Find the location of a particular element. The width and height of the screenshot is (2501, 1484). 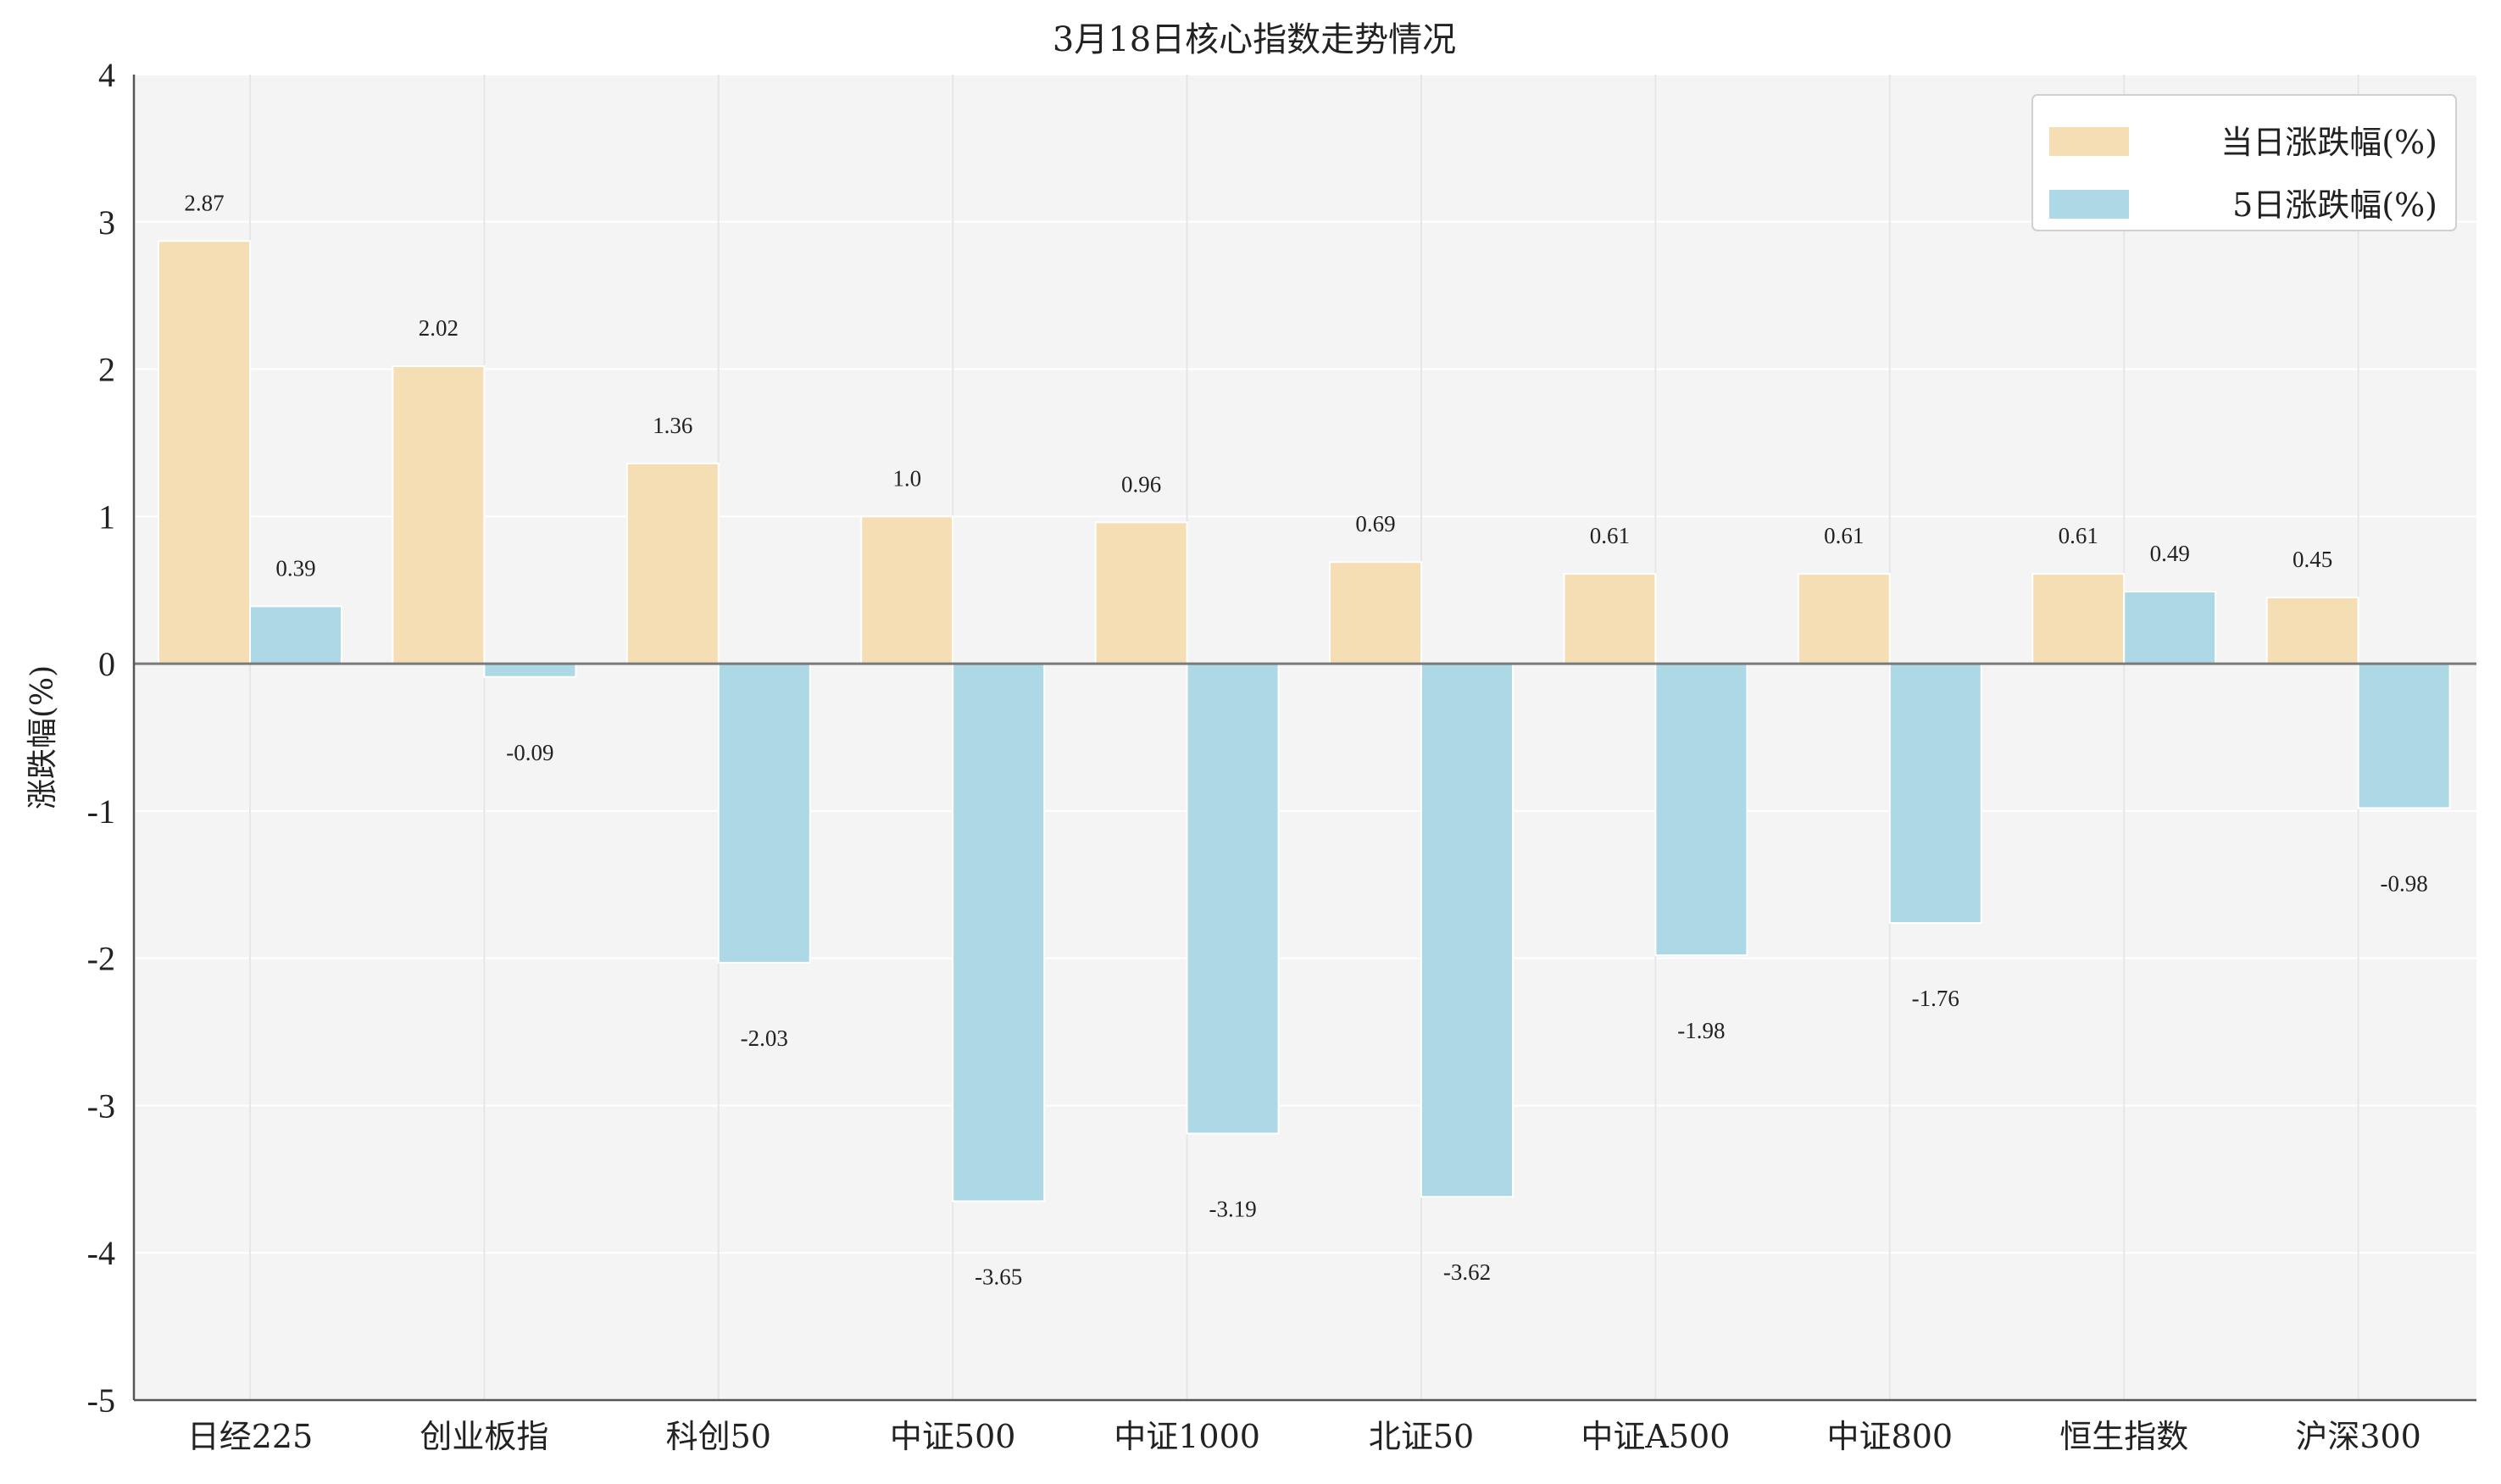

x-category-label: 中证800 is located at coordinates (1890, 1437).